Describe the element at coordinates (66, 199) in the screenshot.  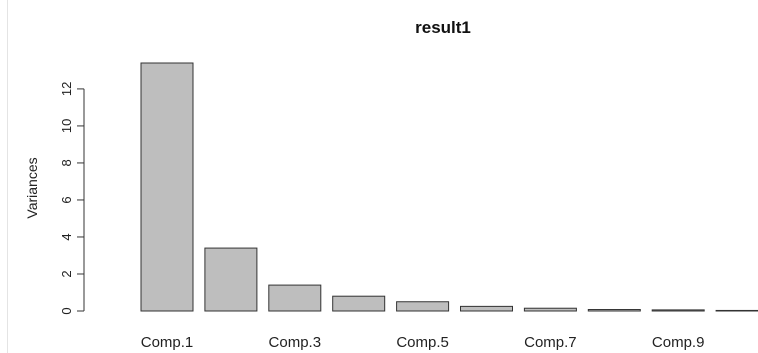
I see `y-tick-label: 6` at that location.